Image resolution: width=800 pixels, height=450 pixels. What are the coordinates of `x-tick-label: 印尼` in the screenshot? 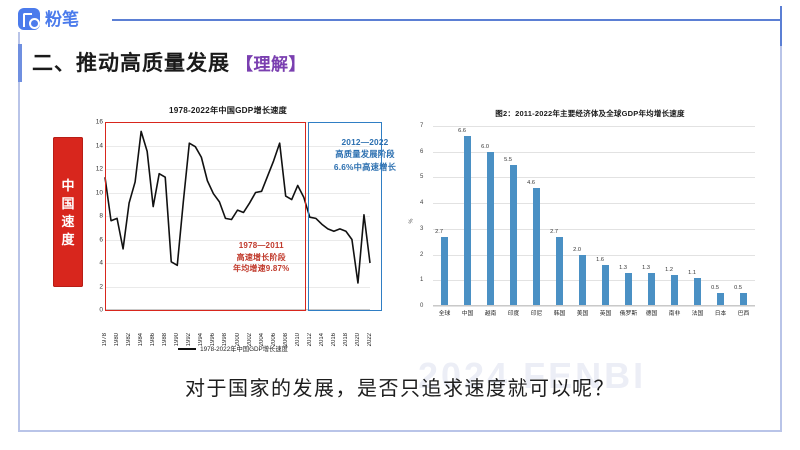 It's located at (536, 314).